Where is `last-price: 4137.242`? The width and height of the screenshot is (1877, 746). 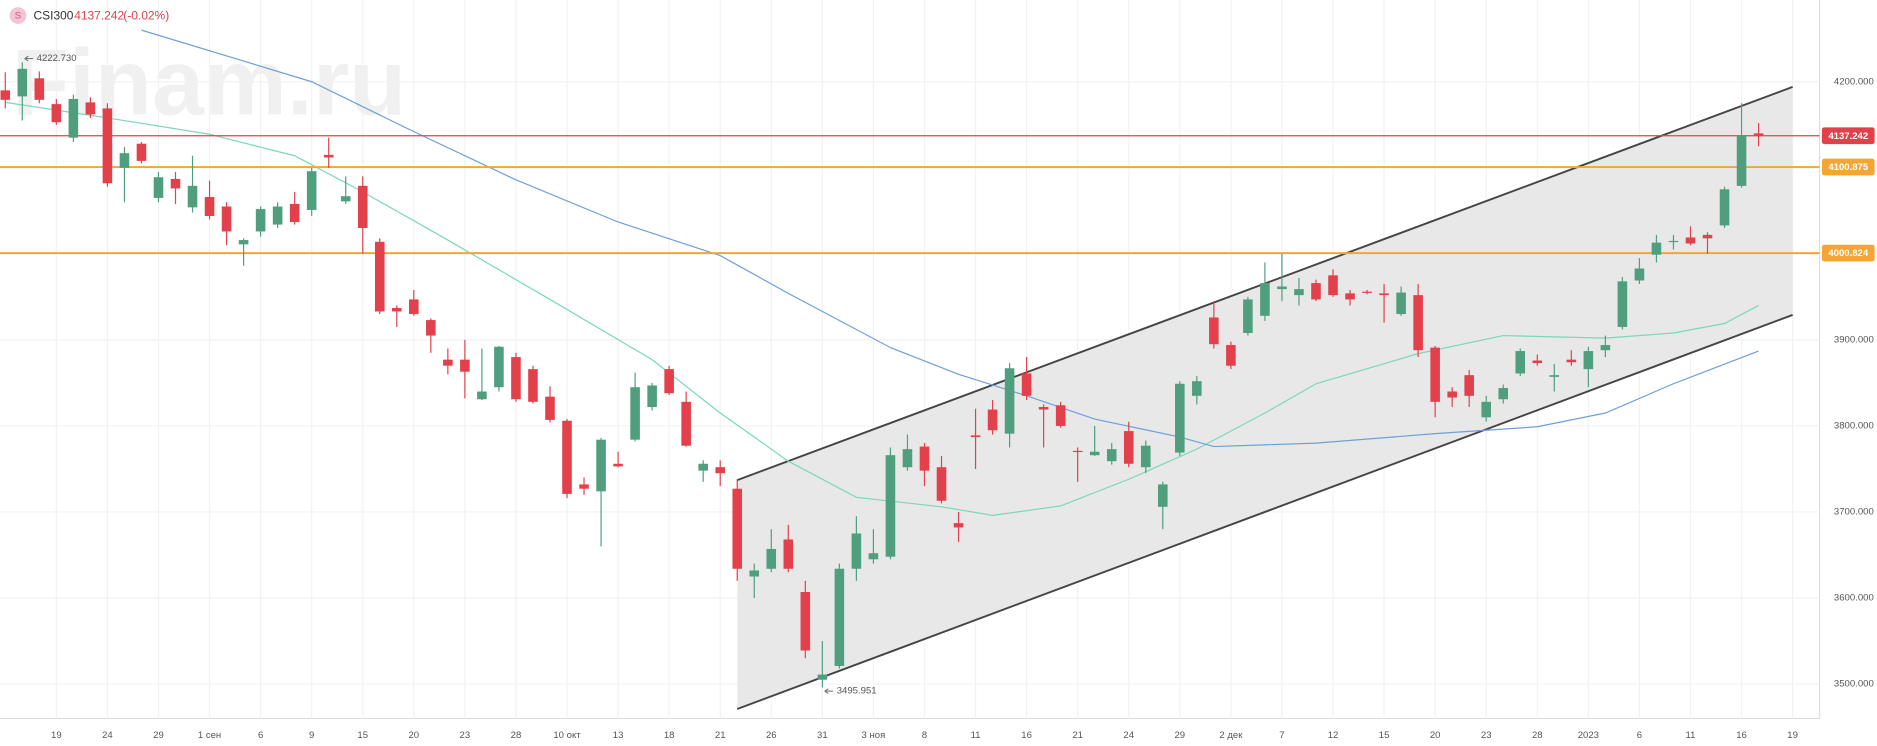
last-price: 4137.242 is located at coordinates (99, 15).